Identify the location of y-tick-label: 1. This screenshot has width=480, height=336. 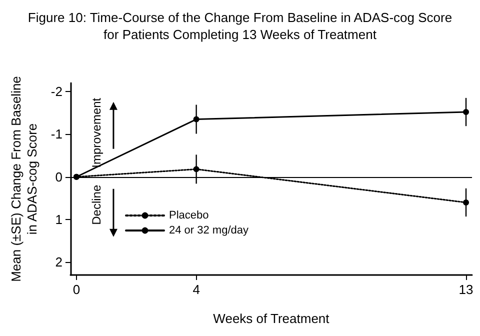
(58, 220).